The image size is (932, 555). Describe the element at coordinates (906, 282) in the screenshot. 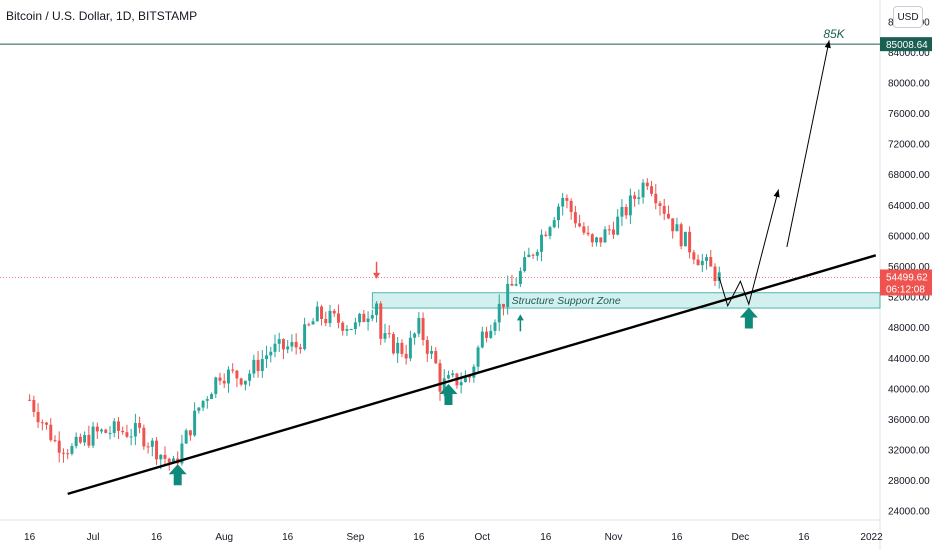

I see `last-price-bg` at that location.